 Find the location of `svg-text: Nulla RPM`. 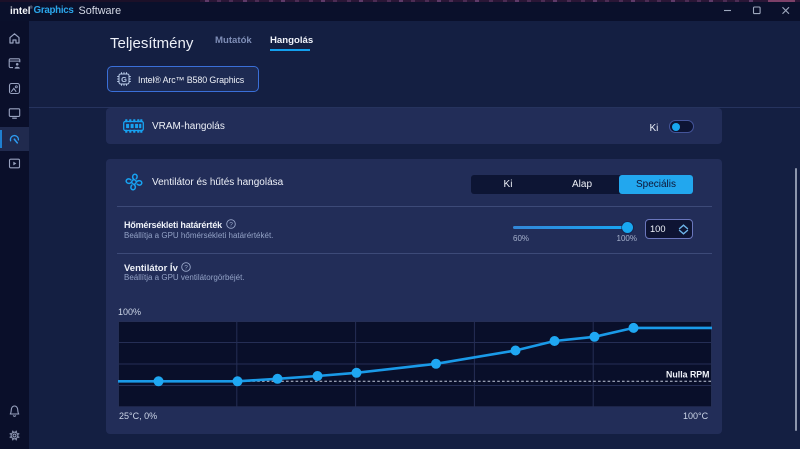

svg-text: Nulla RPM is located at coordinates (687, 374).